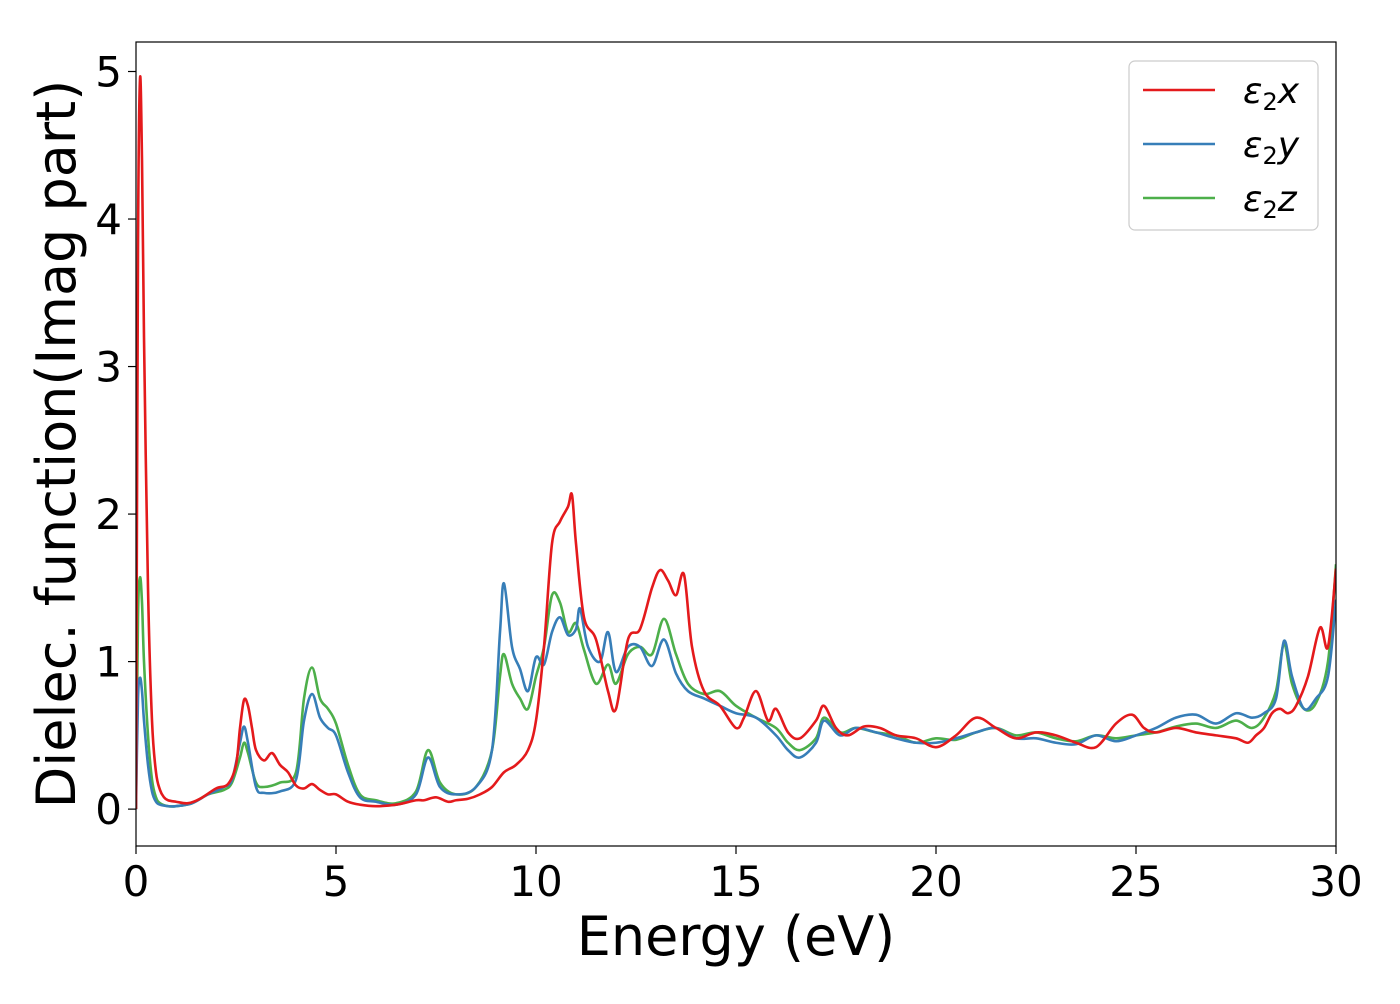  I want to click on y-axis-label: Dielec. function(Imag part), so click(56, 444).